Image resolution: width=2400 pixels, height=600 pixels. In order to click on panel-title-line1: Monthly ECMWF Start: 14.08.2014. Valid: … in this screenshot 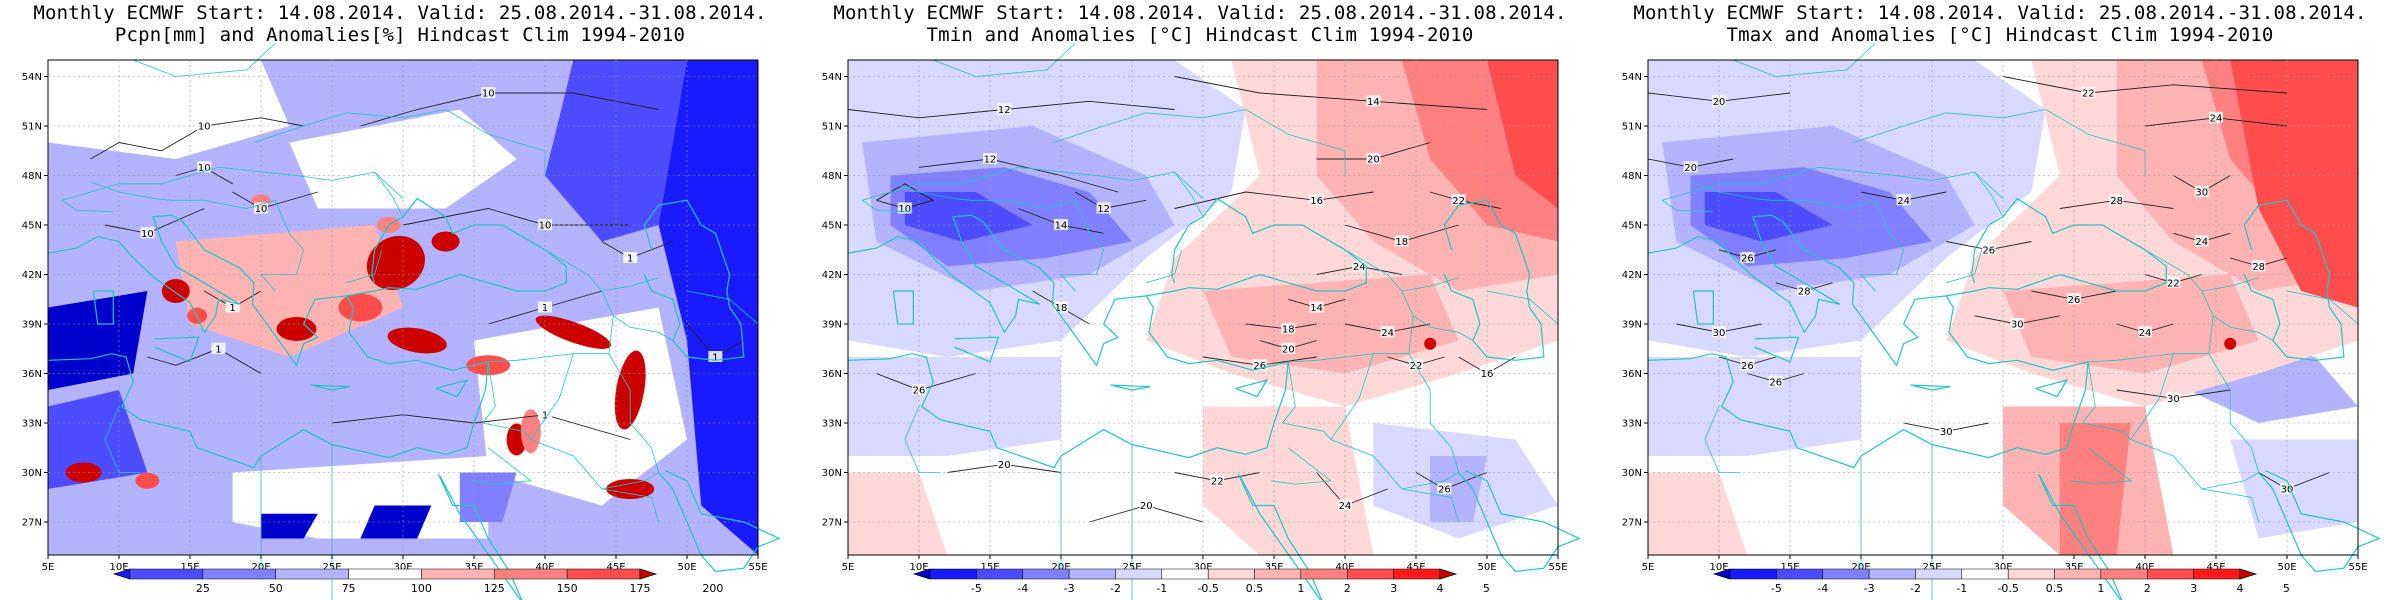, I will do `click(2000, 13)`.